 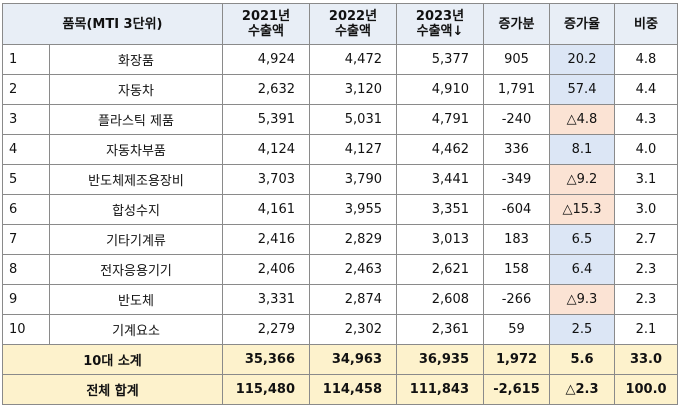 I want to click on header-2022: 2022년 수출액, so click(x=353, y=24).